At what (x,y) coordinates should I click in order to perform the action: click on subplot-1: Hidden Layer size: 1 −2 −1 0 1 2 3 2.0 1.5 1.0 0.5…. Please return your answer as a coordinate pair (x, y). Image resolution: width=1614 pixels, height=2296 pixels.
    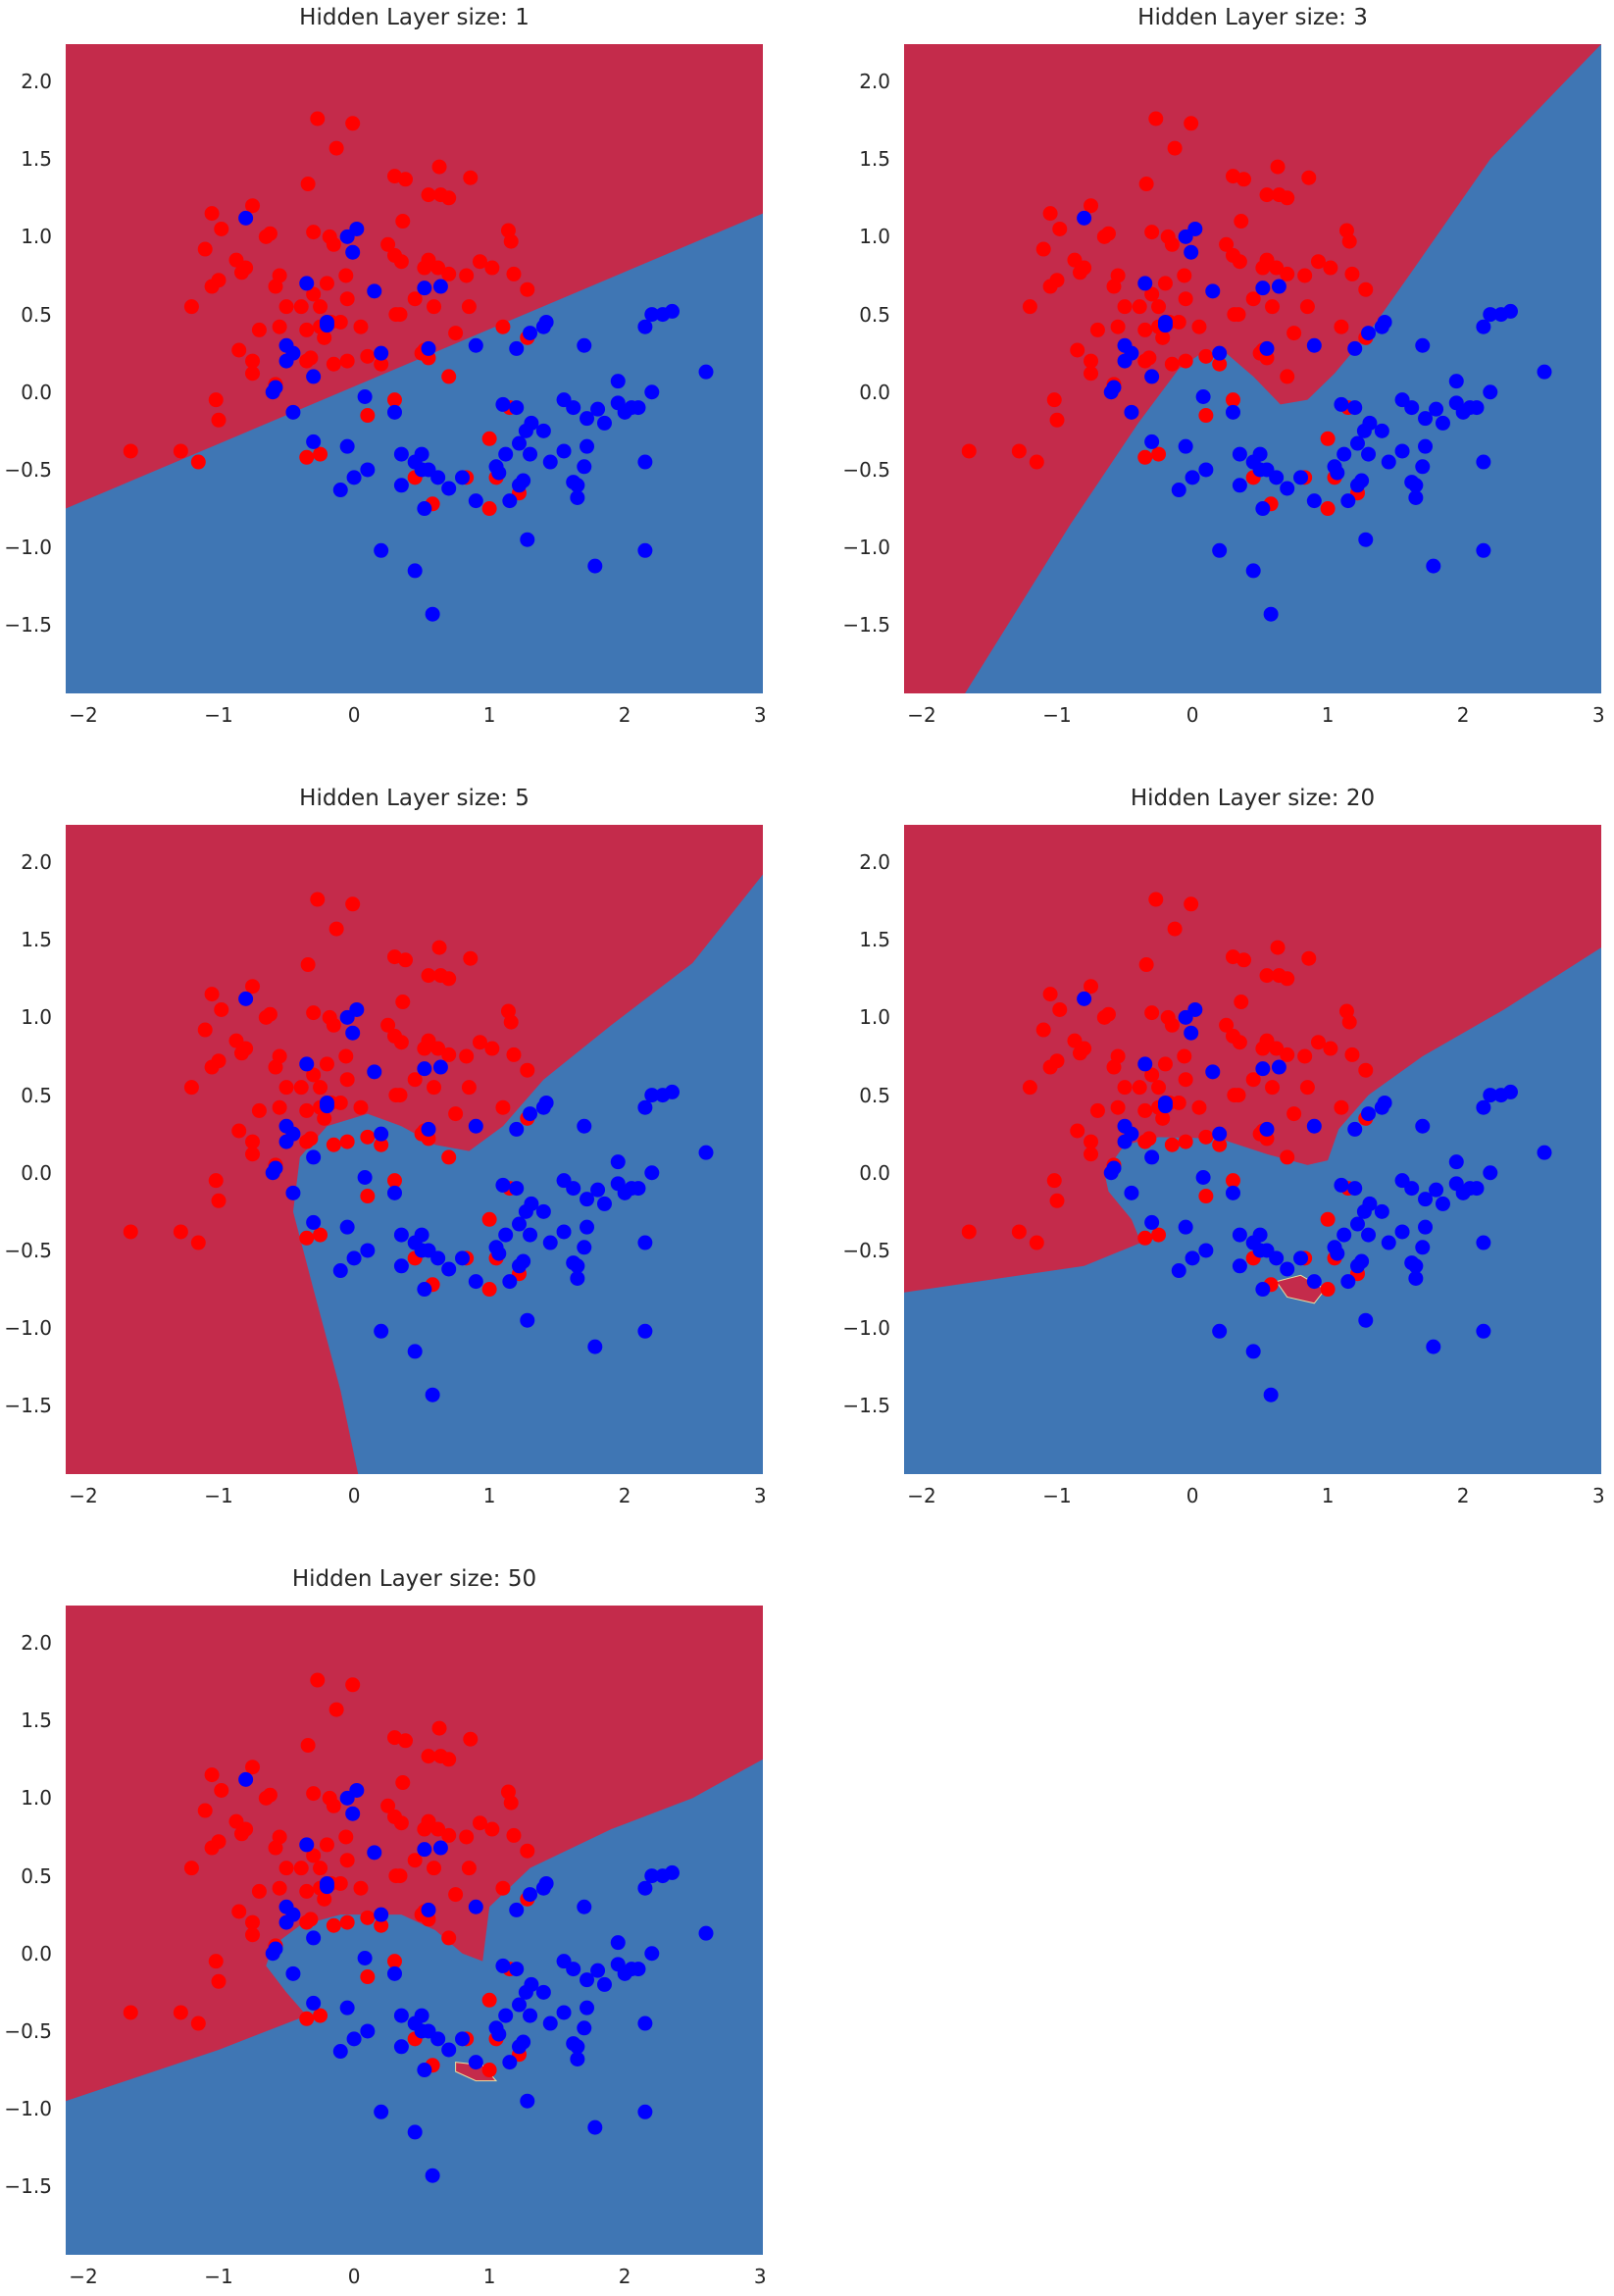
    Looking at the image, I should click on (385, 366).